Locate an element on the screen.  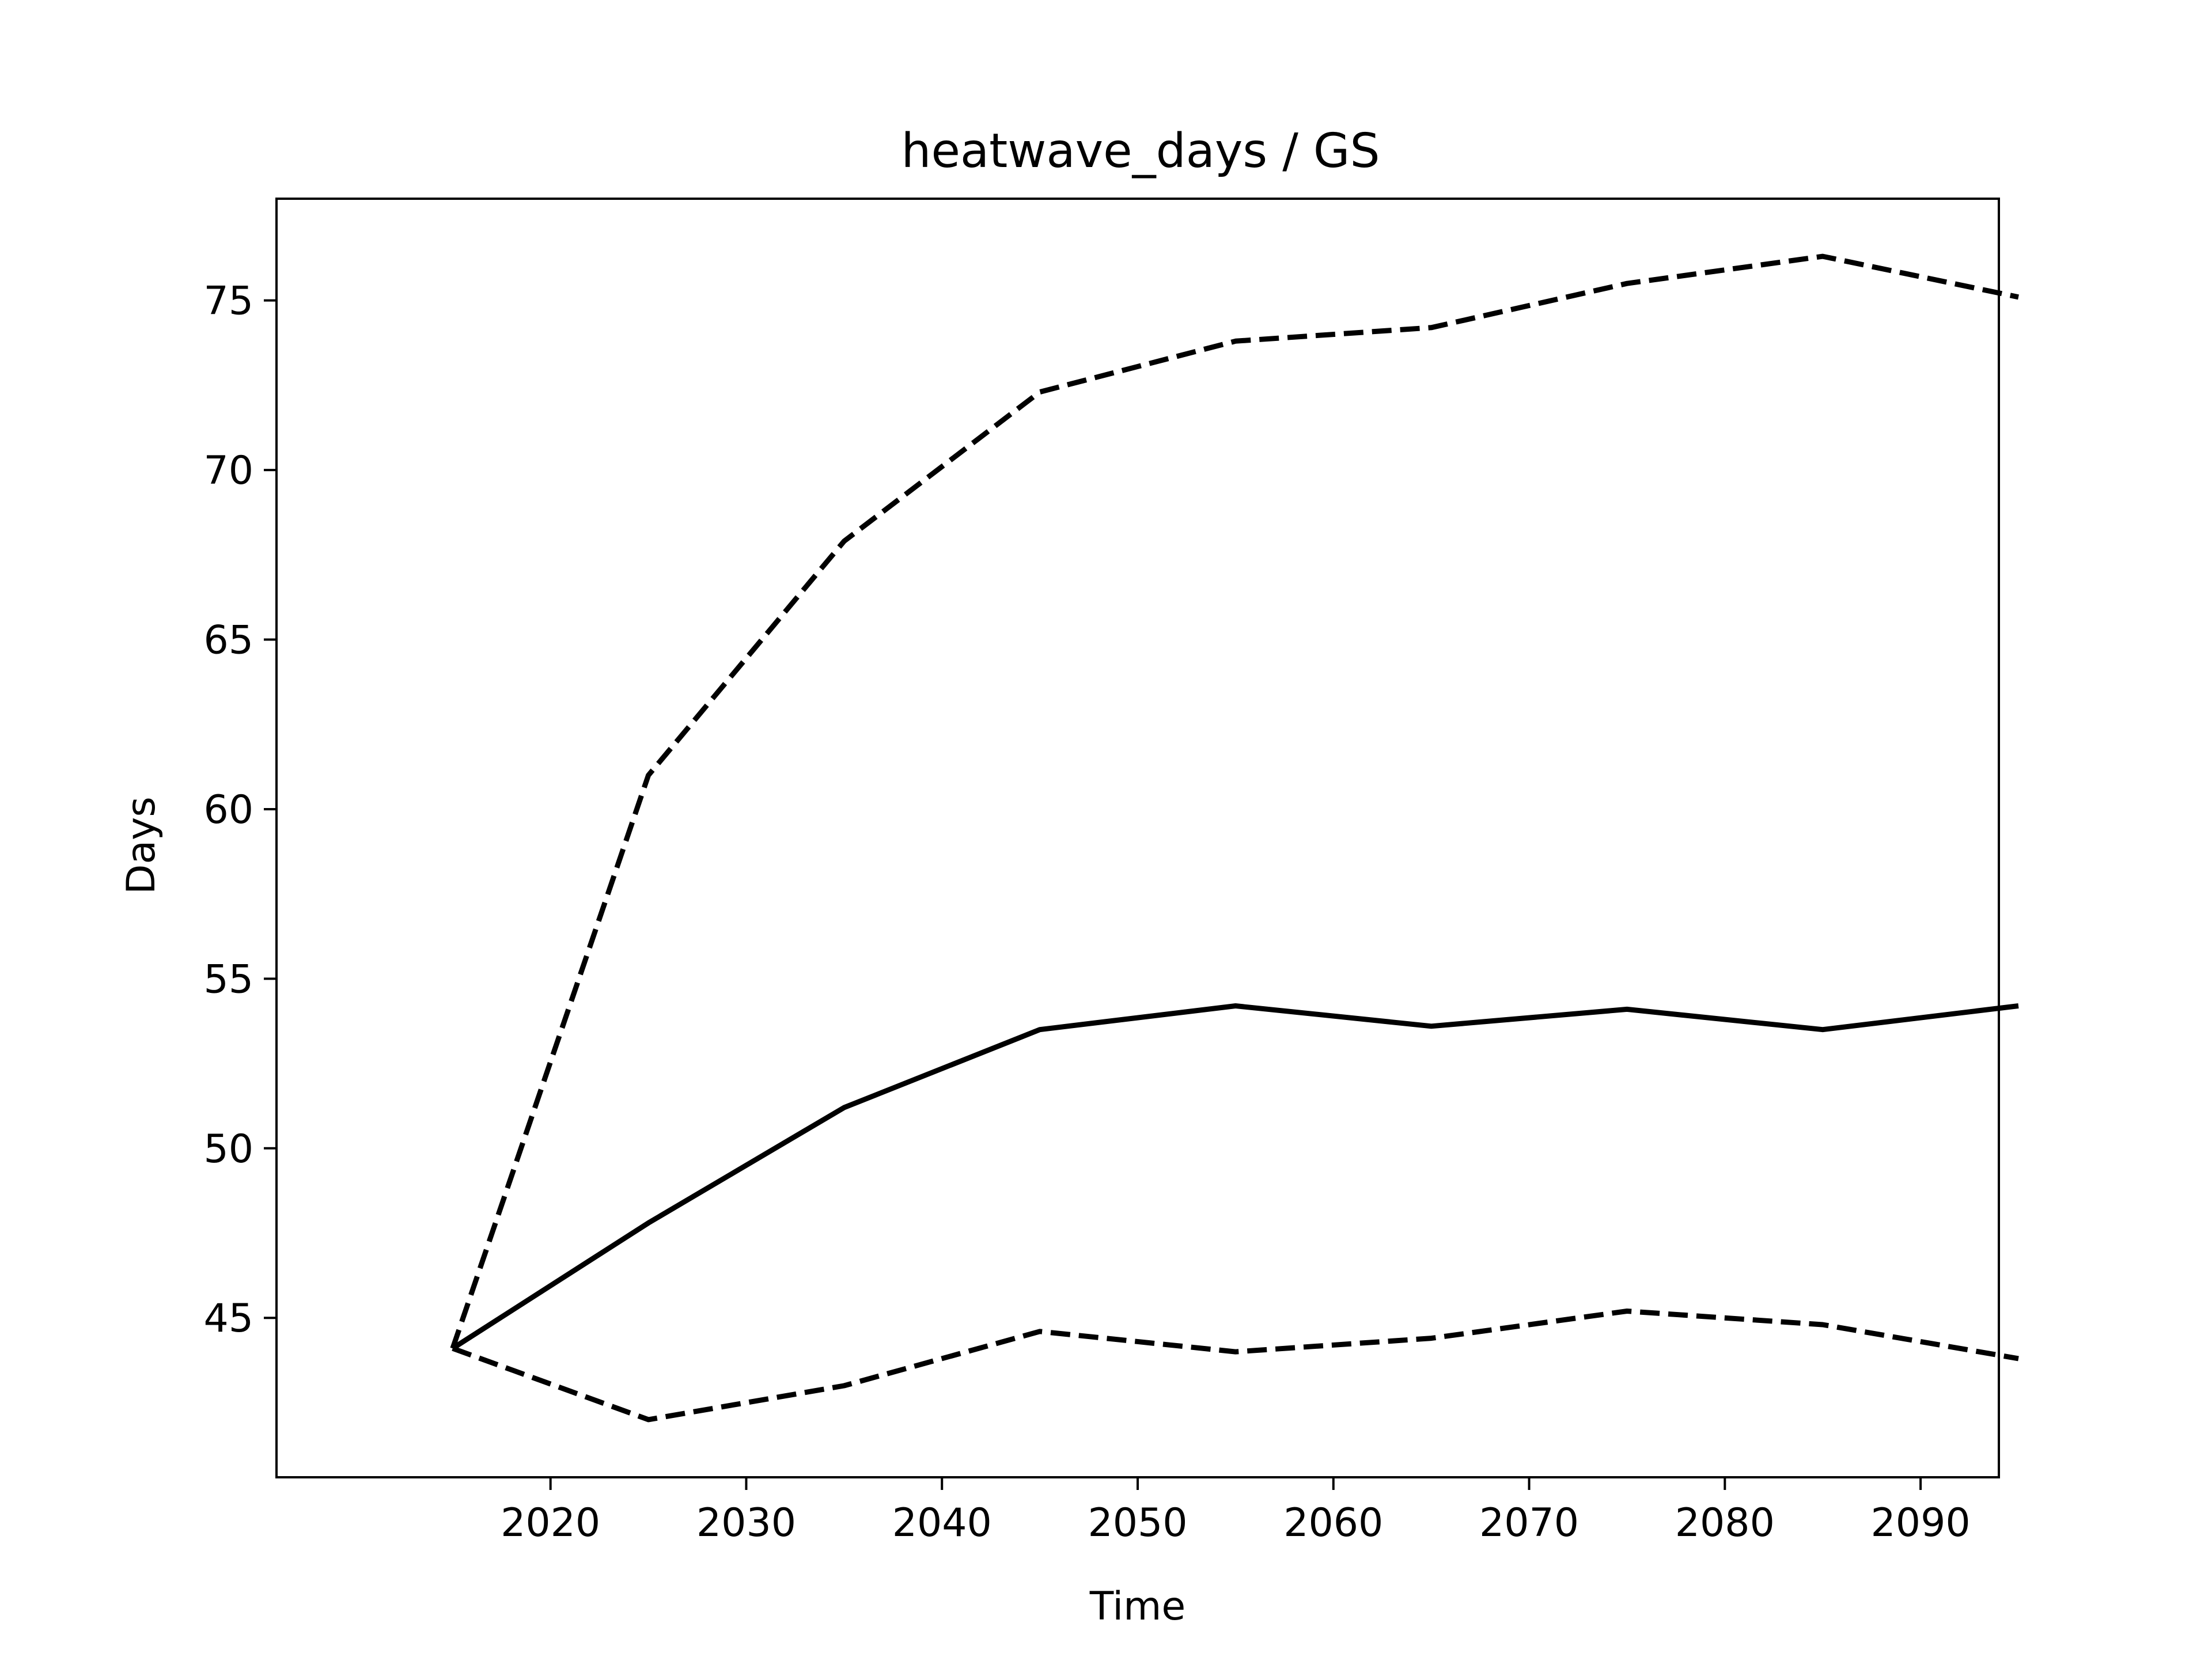
y-tick-label: 70 is located at coordinates (228, 471).